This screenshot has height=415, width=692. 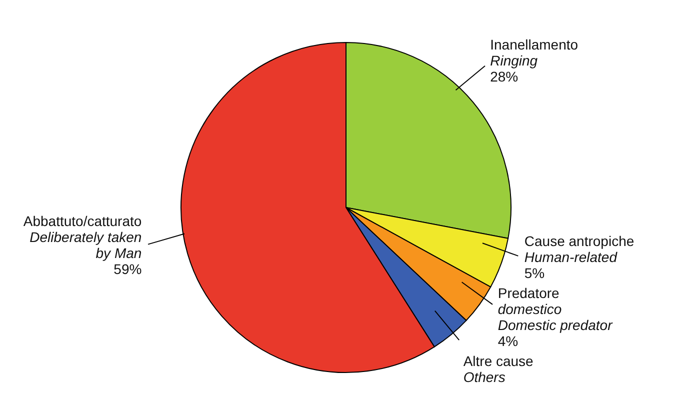 I want to click on category-label: Altre cause Others, so click(x=498, y=369).